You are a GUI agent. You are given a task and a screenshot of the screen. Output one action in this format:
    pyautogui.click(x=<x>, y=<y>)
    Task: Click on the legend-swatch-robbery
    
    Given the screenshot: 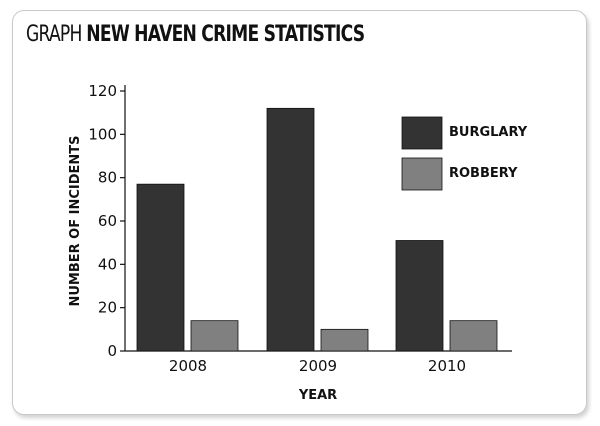 What is the action you would take?
    pyautogui.click(x=422, y=174)
    